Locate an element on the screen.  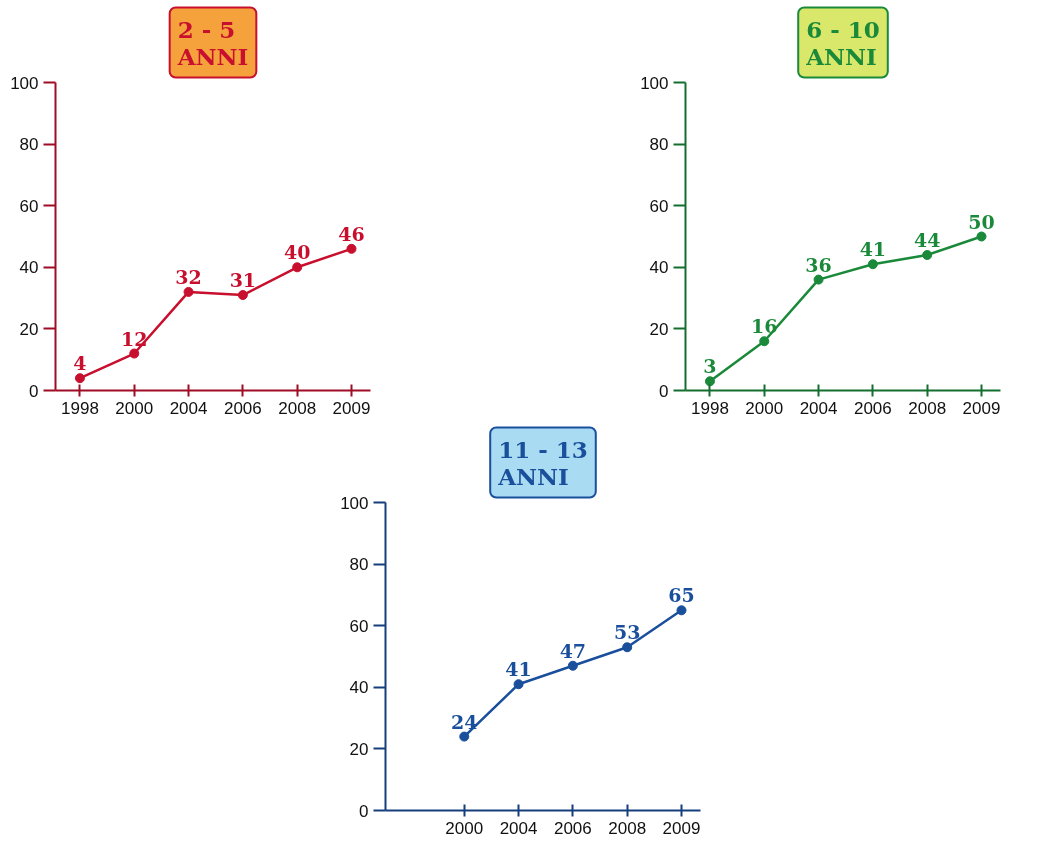
data-label: 47 is located at coordinates (573, 650).